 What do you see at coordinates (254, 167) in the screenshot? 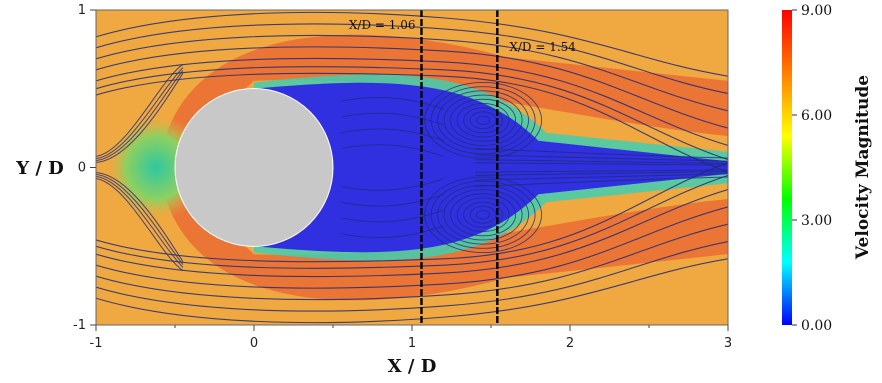
I see `cylinder` at bounding box center [254, 167].